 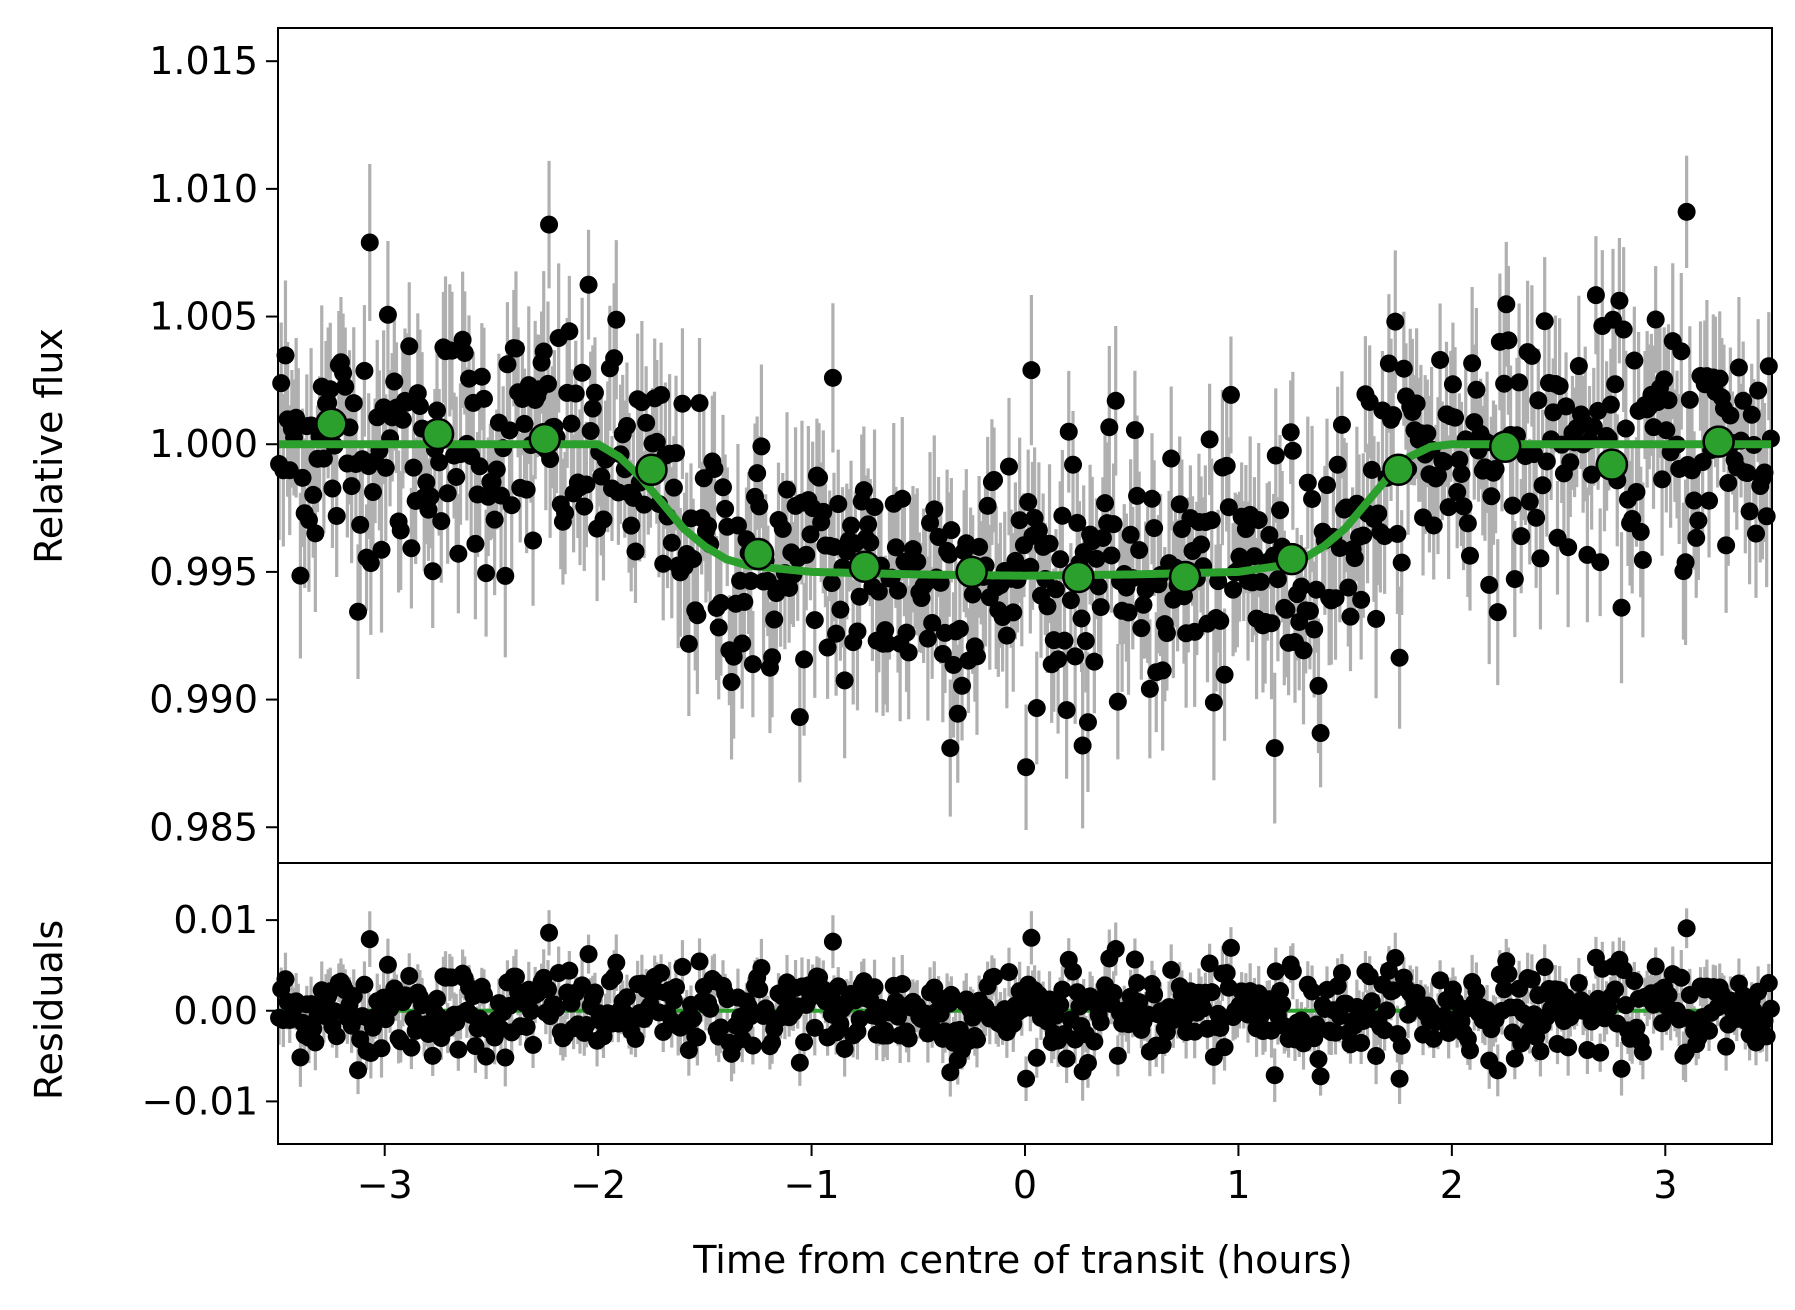 What do you see at coordinates (1025, 1006) in the screenshot?
I see `bottom-residual-points` at bounding box center [1025, 1006].